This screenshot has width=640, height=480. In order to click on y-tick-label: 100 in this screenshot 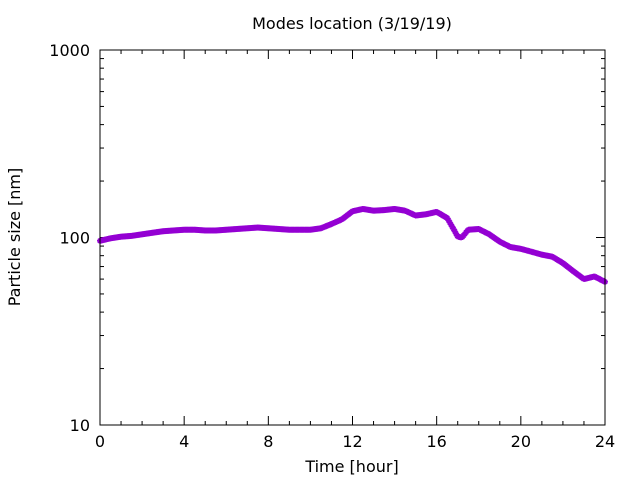, I will do `click(74, 238)`.